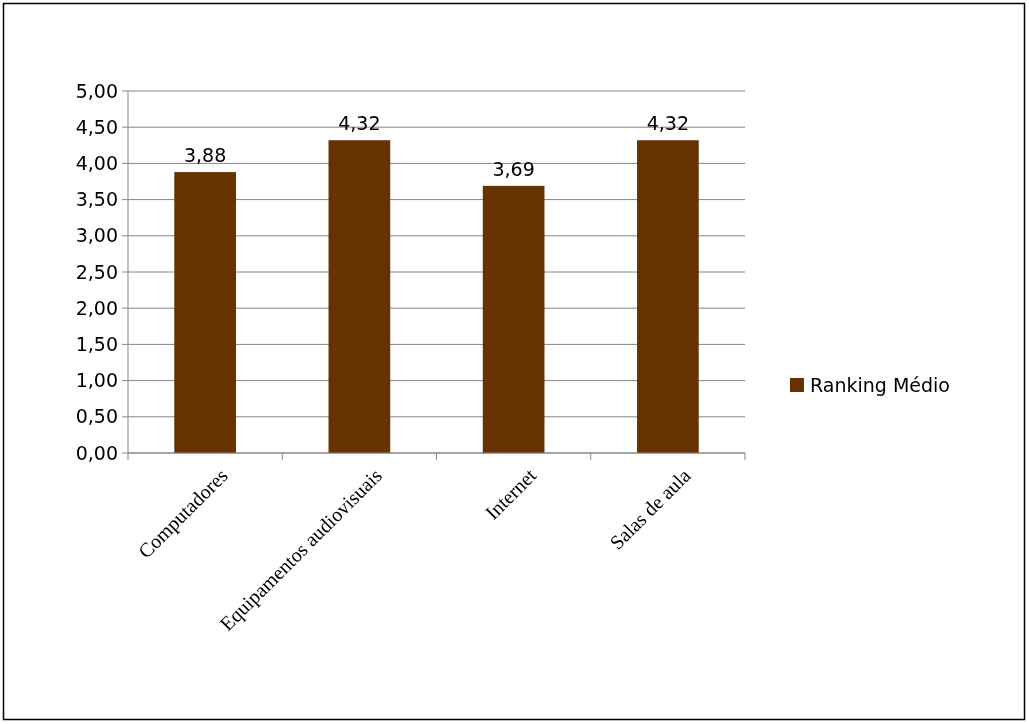 The image size is (1029, 724). Describe the element at coordinates (96, 163) in the screenshot. I see `y-tick-label: 4,00` at that location.